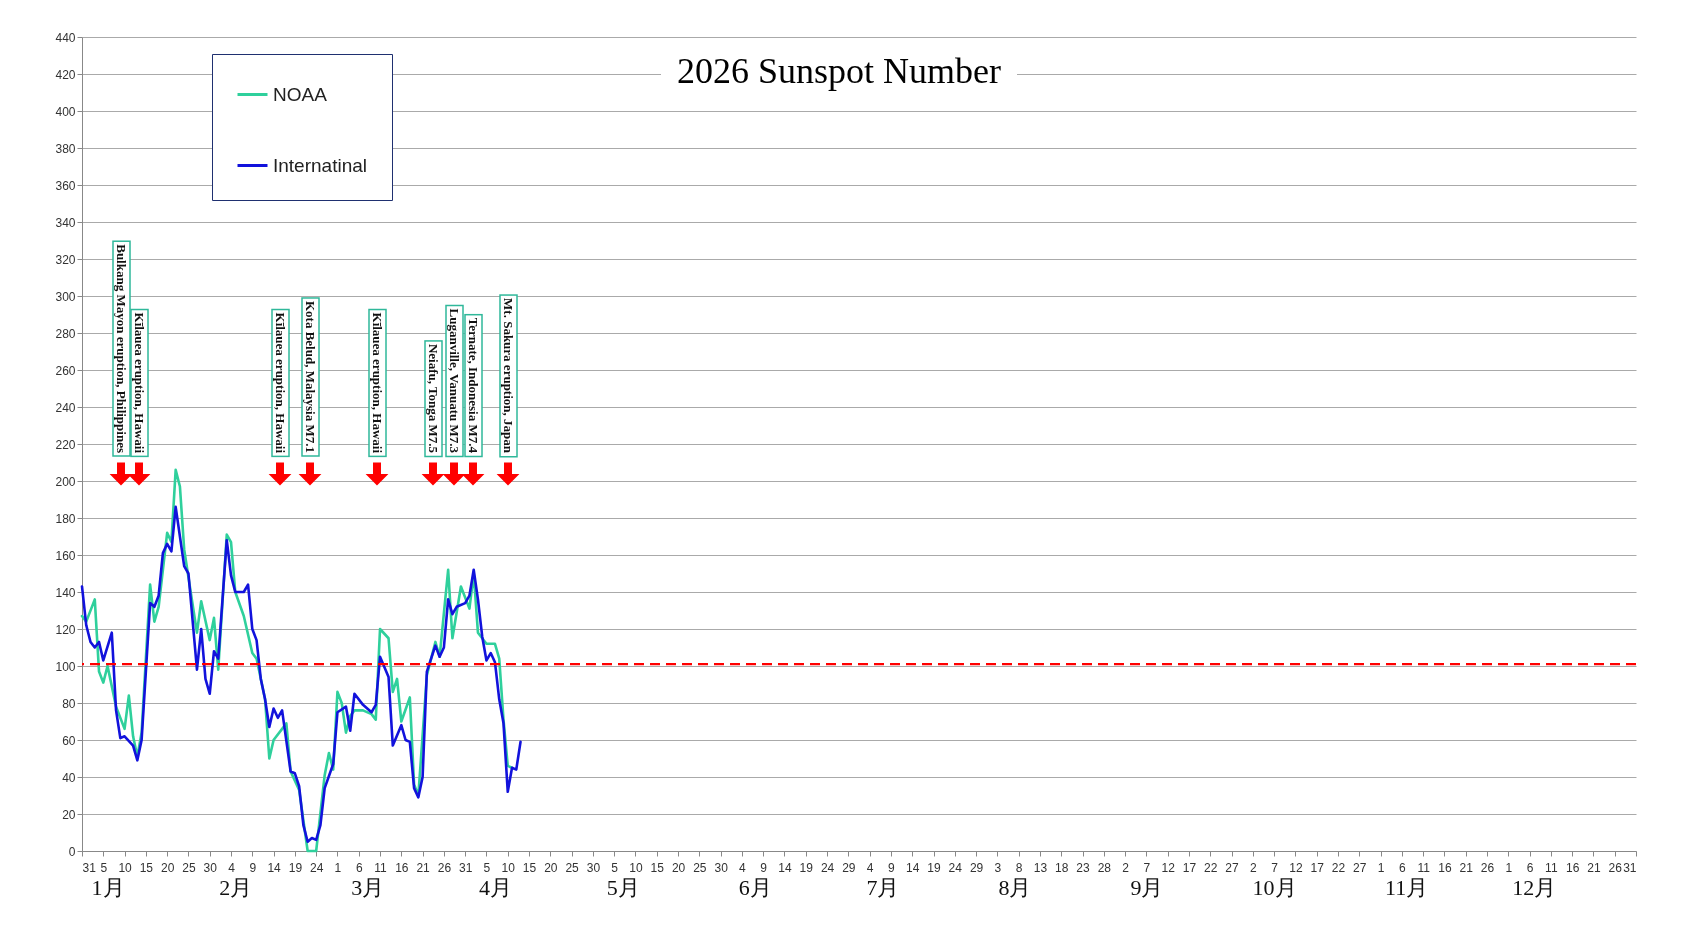 This screenshot has height=948, width=1686. What do you see at coordinates (1466, 867) in the screenshot?
I see `x-tick-label: 21` at bounding box center [1466, 867].